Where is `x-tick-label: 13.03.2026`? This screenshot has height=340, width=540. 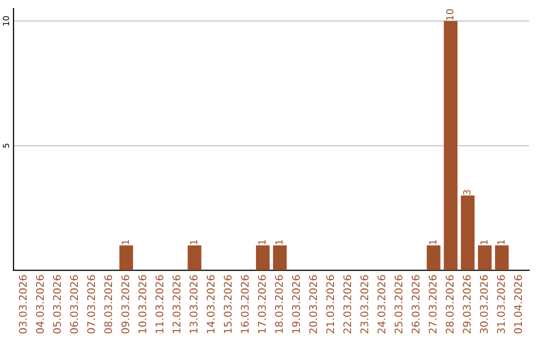 x-tick-label: 13.03.2026 is located at coordinates (194, 304).